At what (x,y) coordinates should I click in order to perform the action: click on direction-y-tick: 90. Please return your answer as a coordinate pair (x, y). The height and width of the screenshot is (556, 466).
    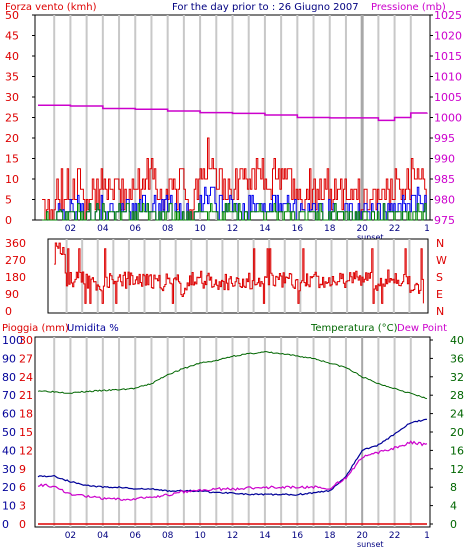
    Looking at the image, I should click on (12, 294).